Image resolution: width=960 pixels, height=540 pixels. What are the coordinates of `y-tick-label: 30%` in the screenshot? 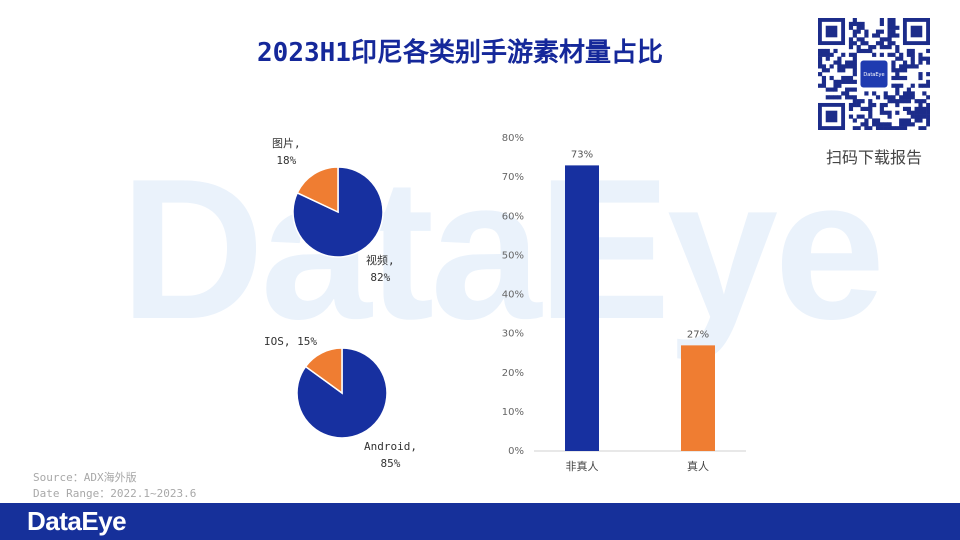 It's located at (513, 334).